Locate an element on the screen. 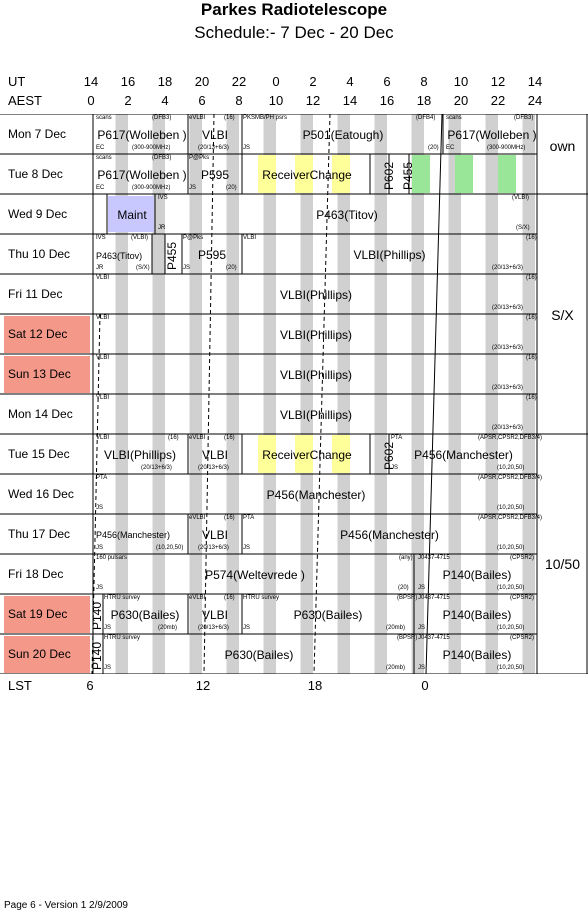 The image size is (588, 919). ut-tick: 2 is located at coordinates (313, 81).